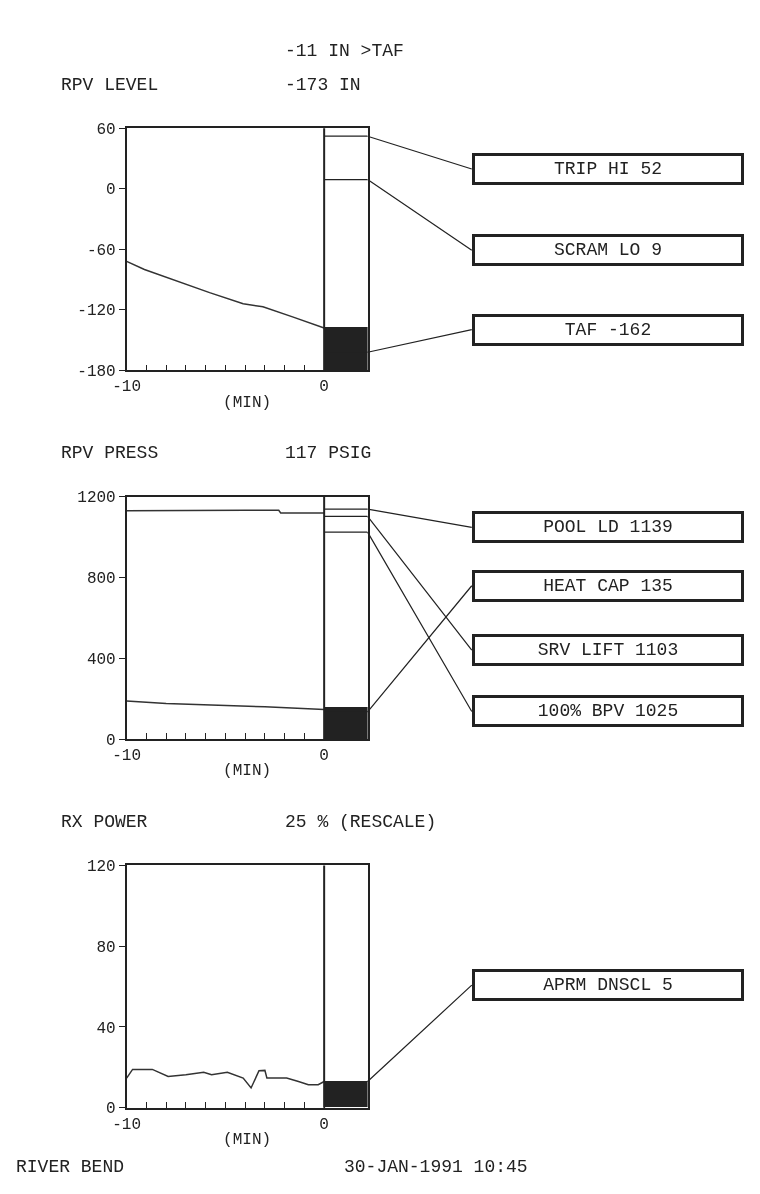 This screenshot has width=760, height=1194. I want to click on y-tick-label: -60, so click(101, 250).